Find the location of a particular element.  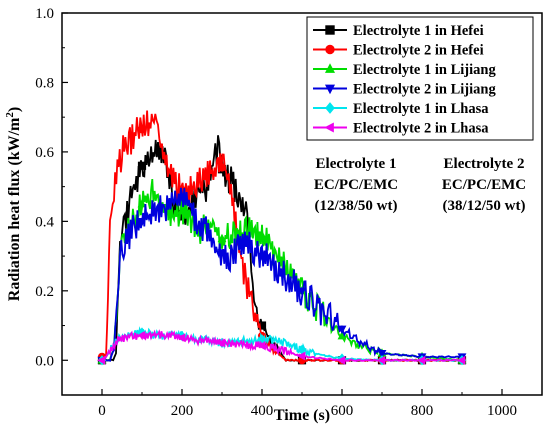

annotation-electrolyte-2: Electrolyte 2 EC/PC/EMC (38/12/50 wt) is located at coordinates (484, 185).